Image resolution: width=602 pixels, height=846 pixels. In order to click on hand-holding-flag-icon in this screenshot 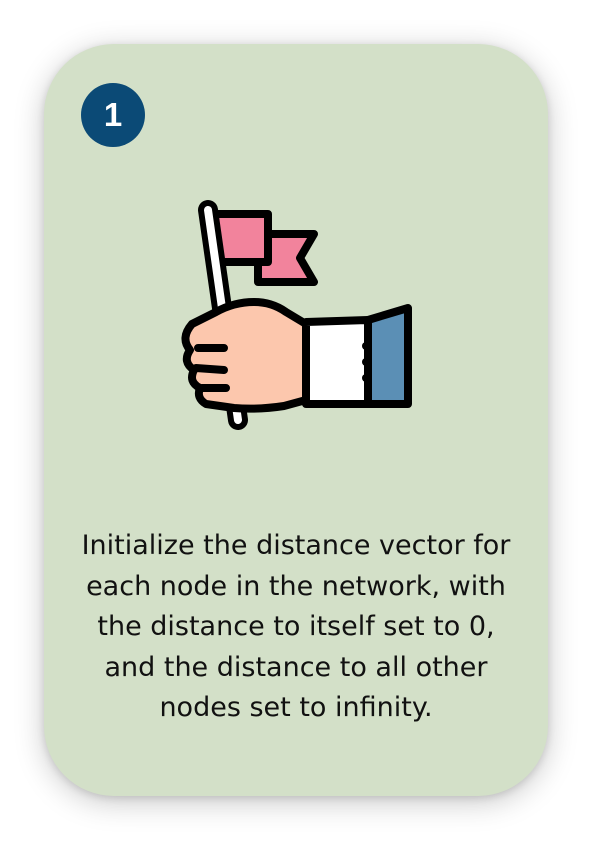, I will do `click(296, 315)`.